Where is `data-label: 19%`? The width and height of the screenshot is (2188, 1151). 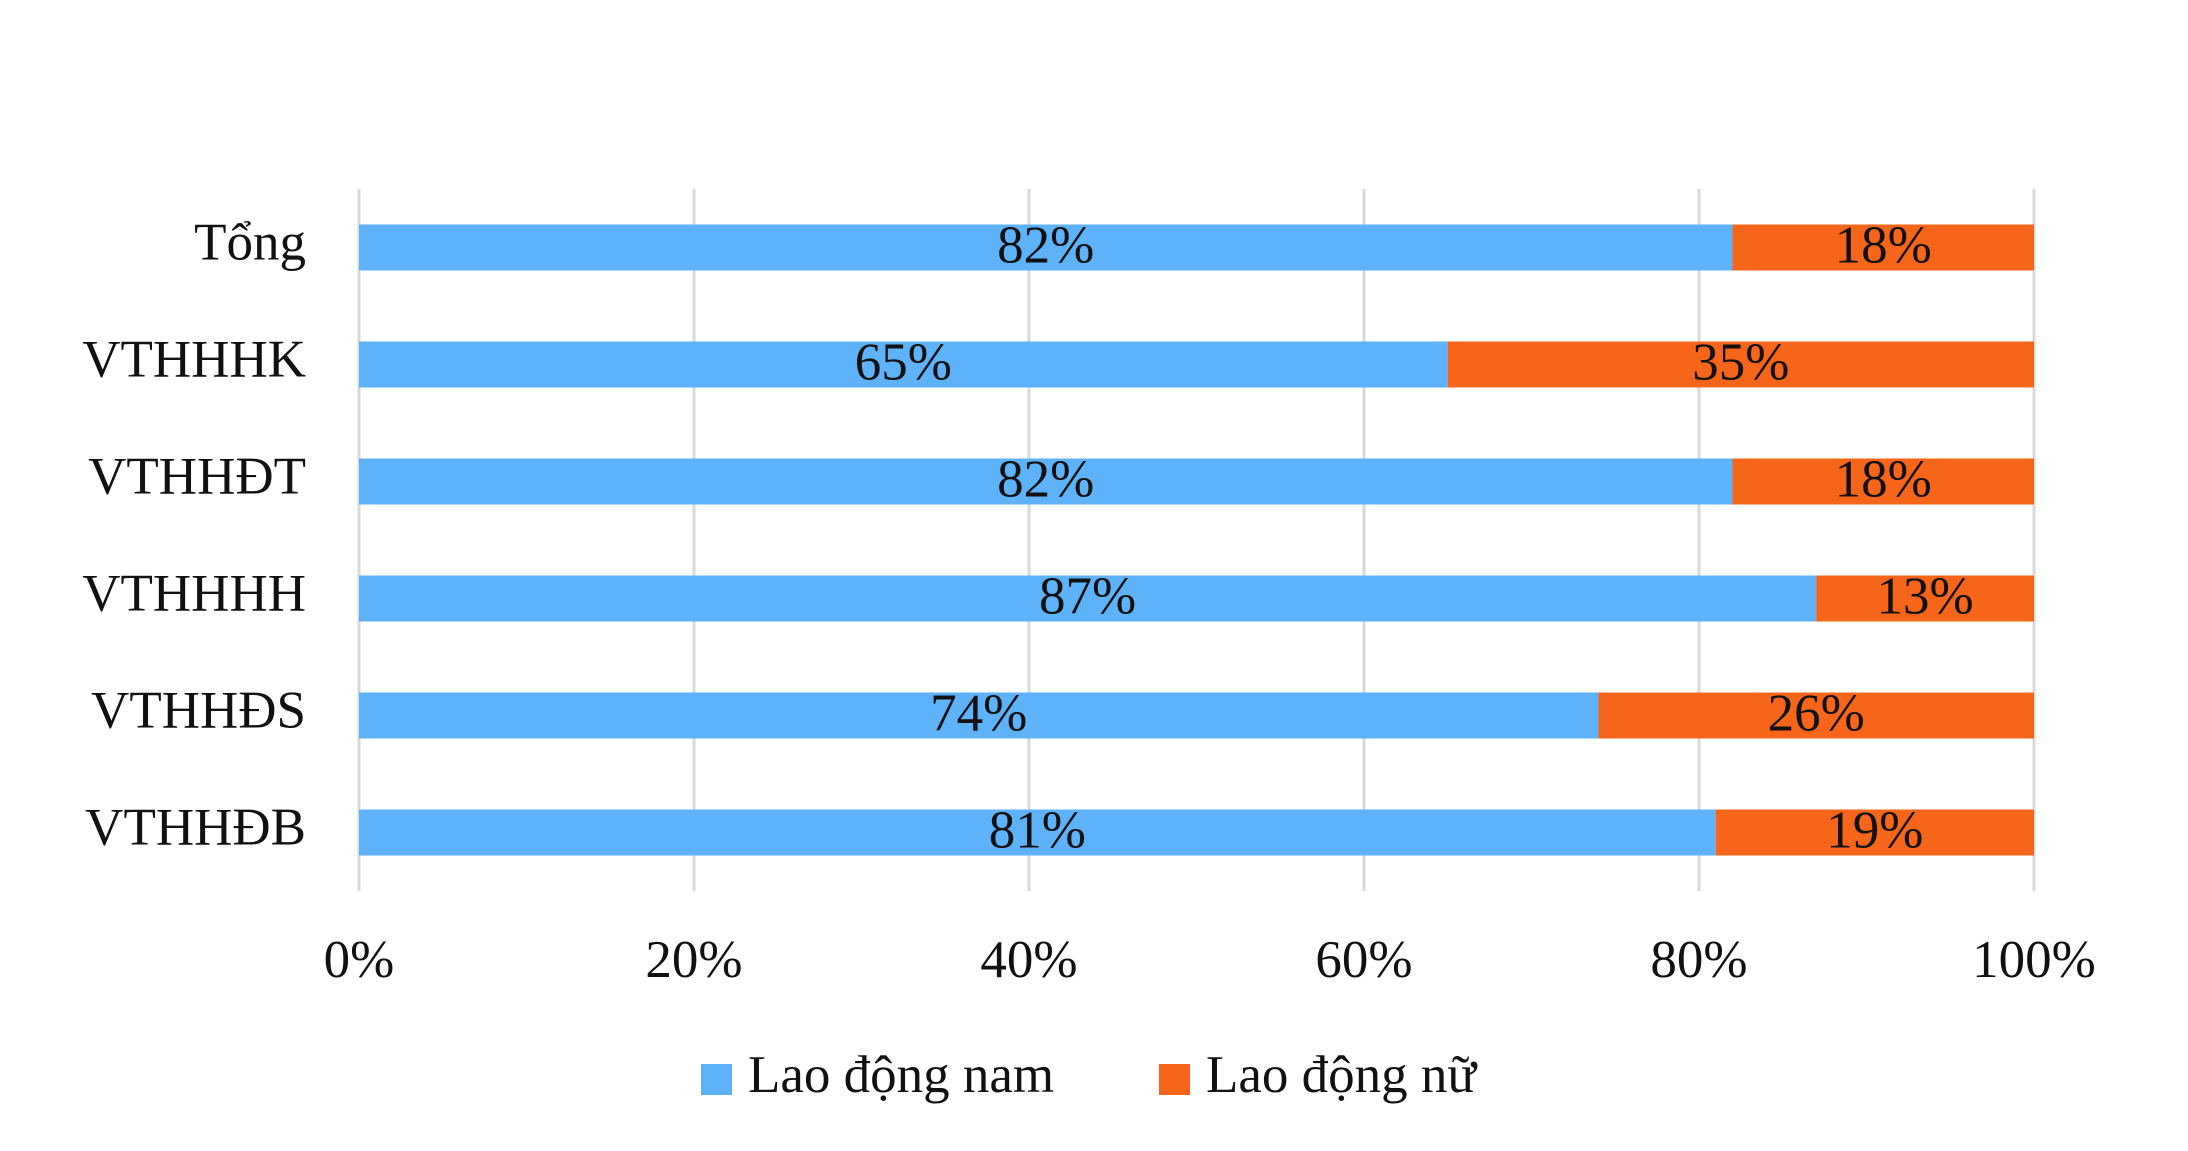 data-label: 19% is located at coordinates (1874, 831).